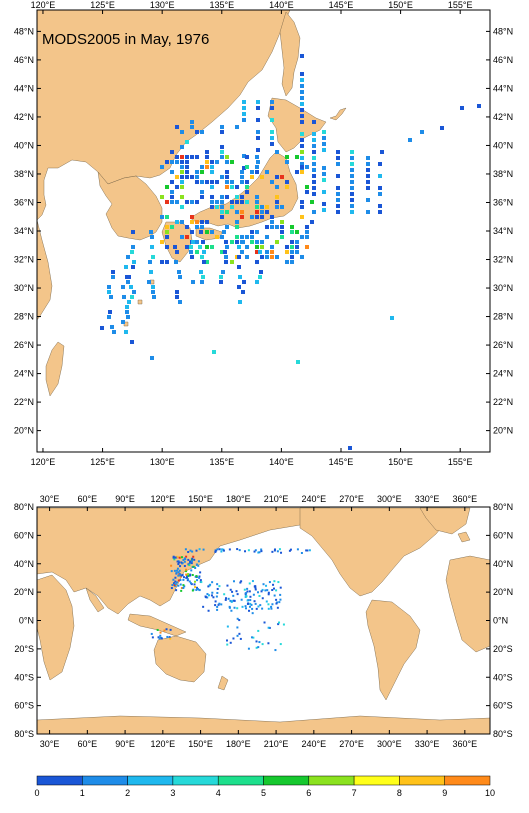  Describe the element at coordinates (163, 744) in the screenshot. I see `world-lon-label-bottom: 120°E` at that location.